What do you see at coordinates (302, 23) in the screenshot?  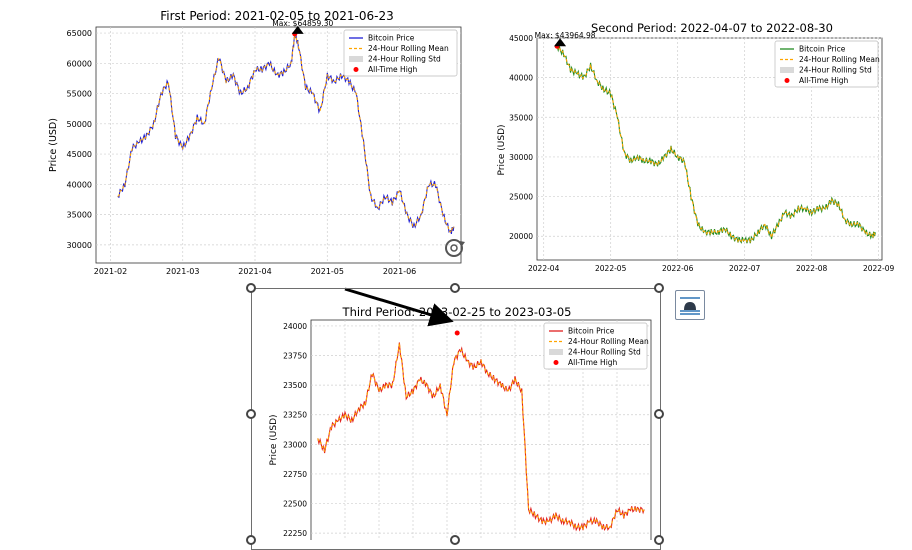 I see `max-annotation: Max: $64859.30` at bounding box center [302, 23].